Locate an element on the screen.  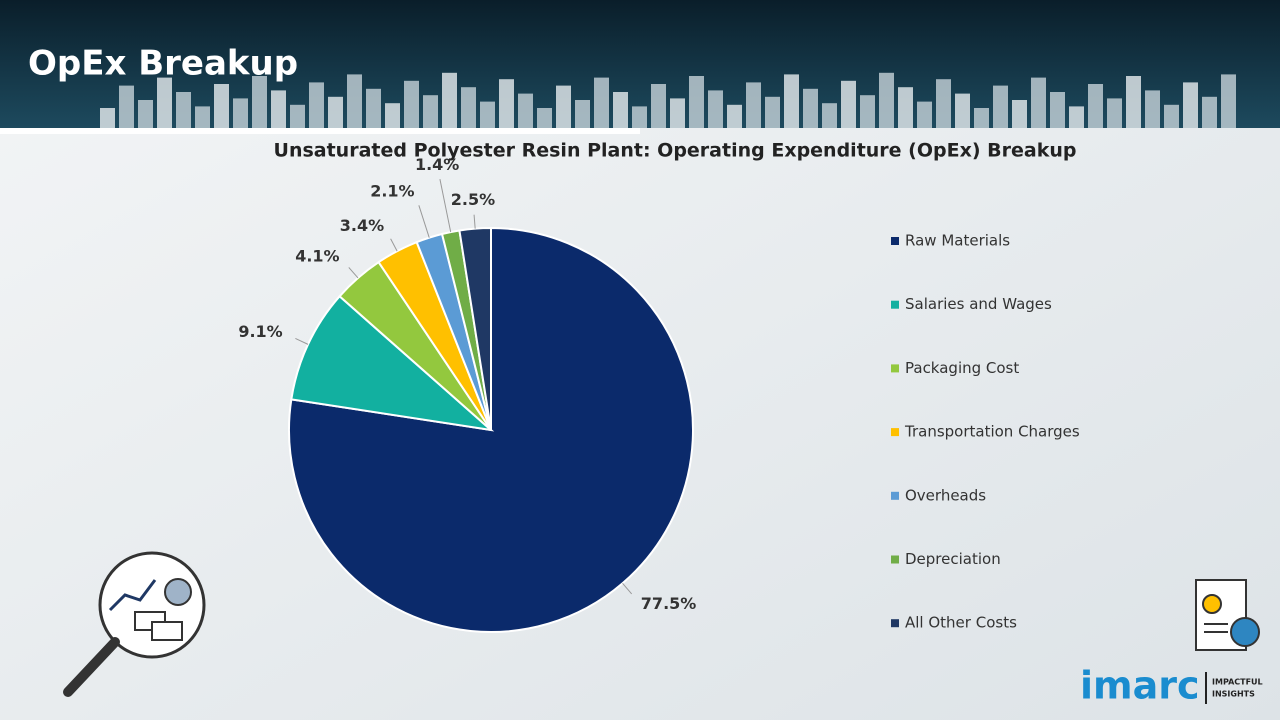
data-label: 2.5% is located at coordinates (473, 199).